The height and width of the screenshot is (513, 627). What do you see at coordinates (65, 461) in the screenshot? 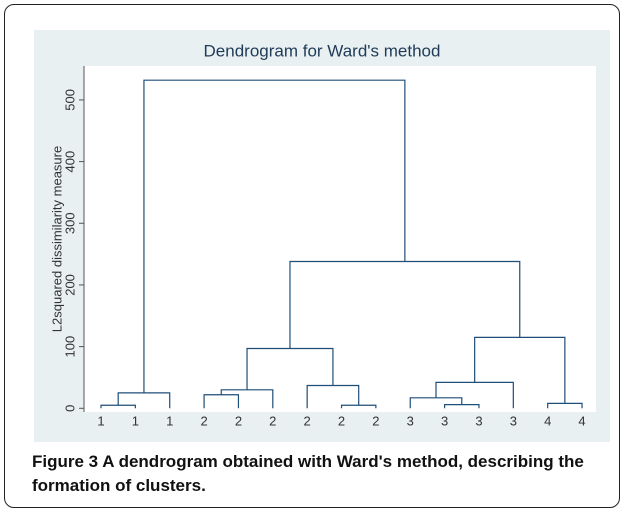
I see `caption-label: Figure 3` at bounding box center [65, 461].